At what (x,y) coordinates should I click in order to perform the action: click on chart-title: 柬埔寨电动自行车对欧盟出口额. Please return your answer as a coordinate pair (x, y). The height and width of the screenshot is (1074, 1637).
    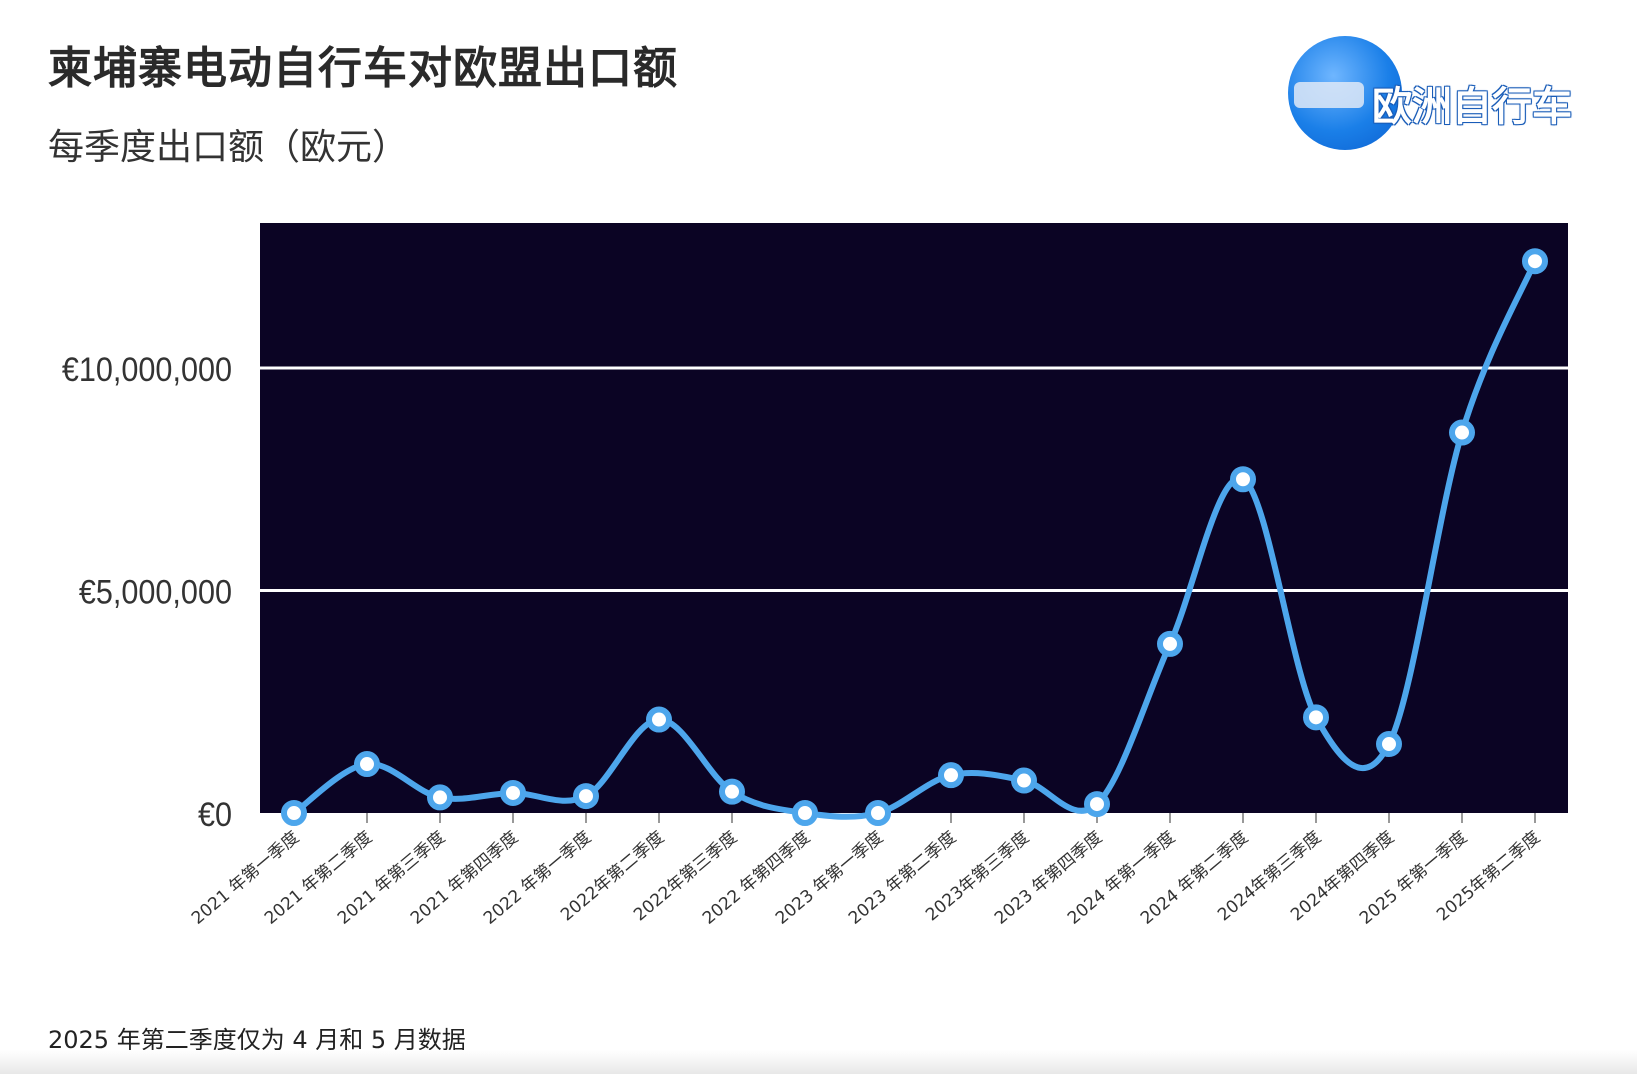
    Looking at the image, I should click on (363, 68).